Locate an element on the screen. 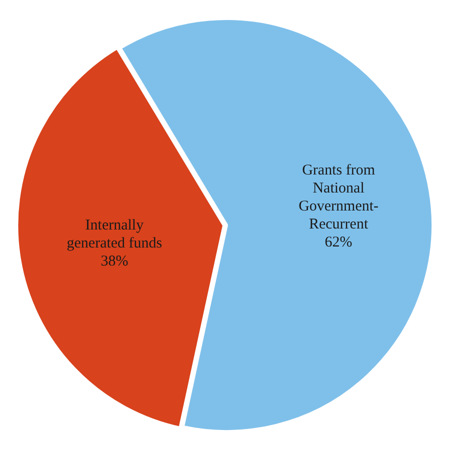 The image size is (453, 450). slice-label: Internally generated funds is located at coordinates (114, 234).